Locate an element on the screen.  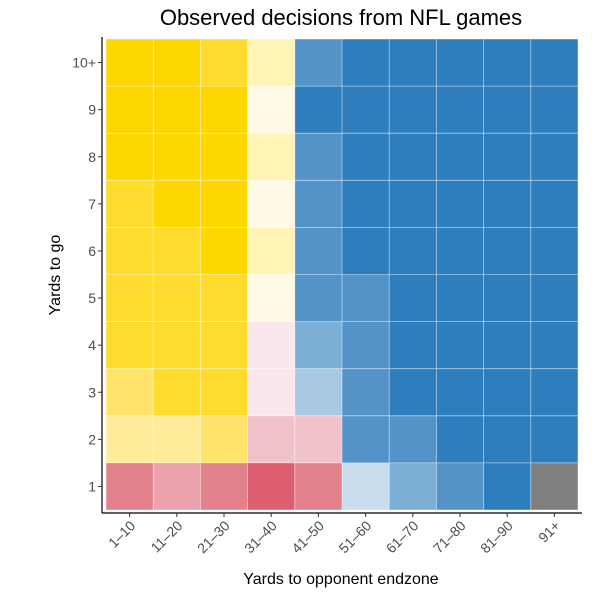
x-tick-label: 71–80 is located at coordinates (449, 536).